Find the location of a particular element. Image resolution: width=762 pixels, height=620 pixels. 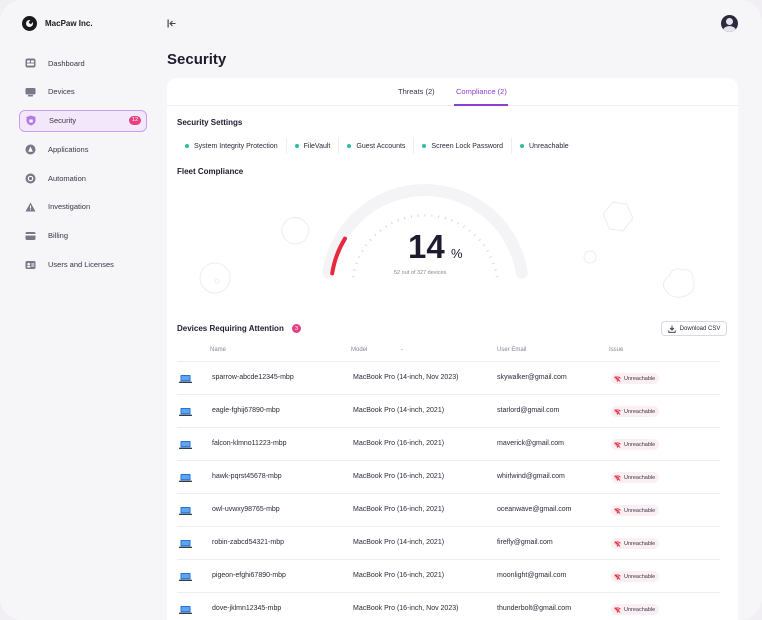

devices-attention-title: Devices Requiring Attention is located at coordinates (230, 328).